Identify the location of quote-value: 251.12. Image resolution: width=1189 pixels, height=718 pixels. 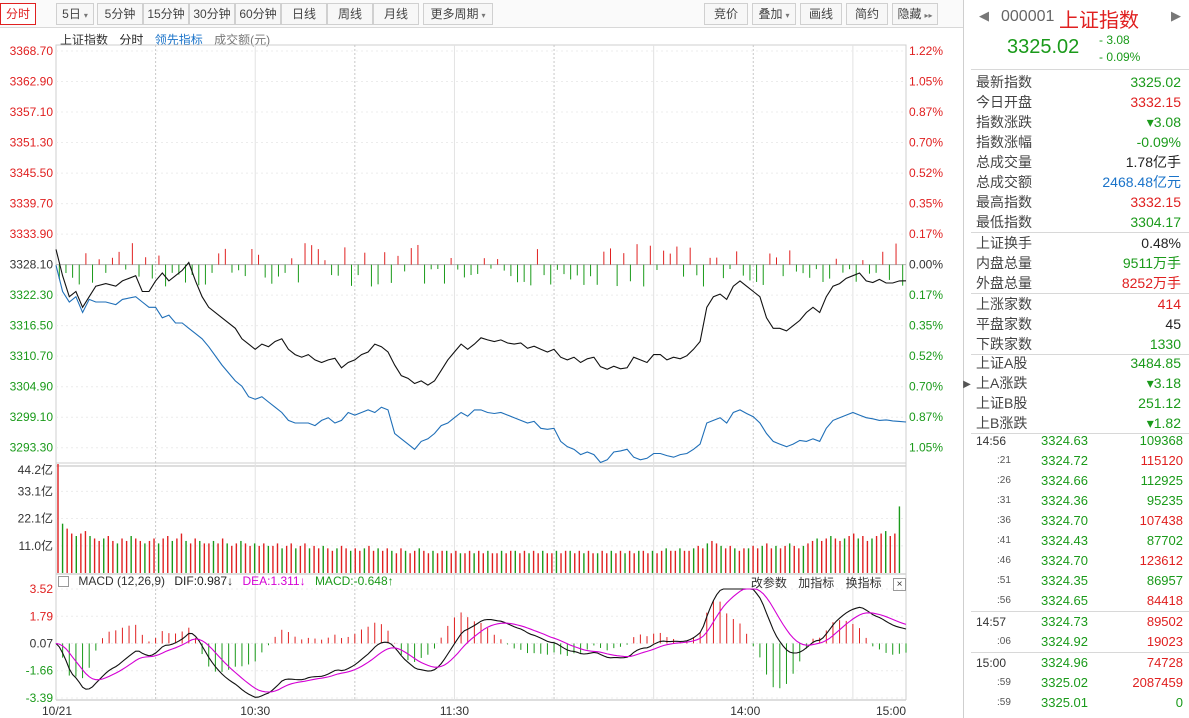
(1159, 403).